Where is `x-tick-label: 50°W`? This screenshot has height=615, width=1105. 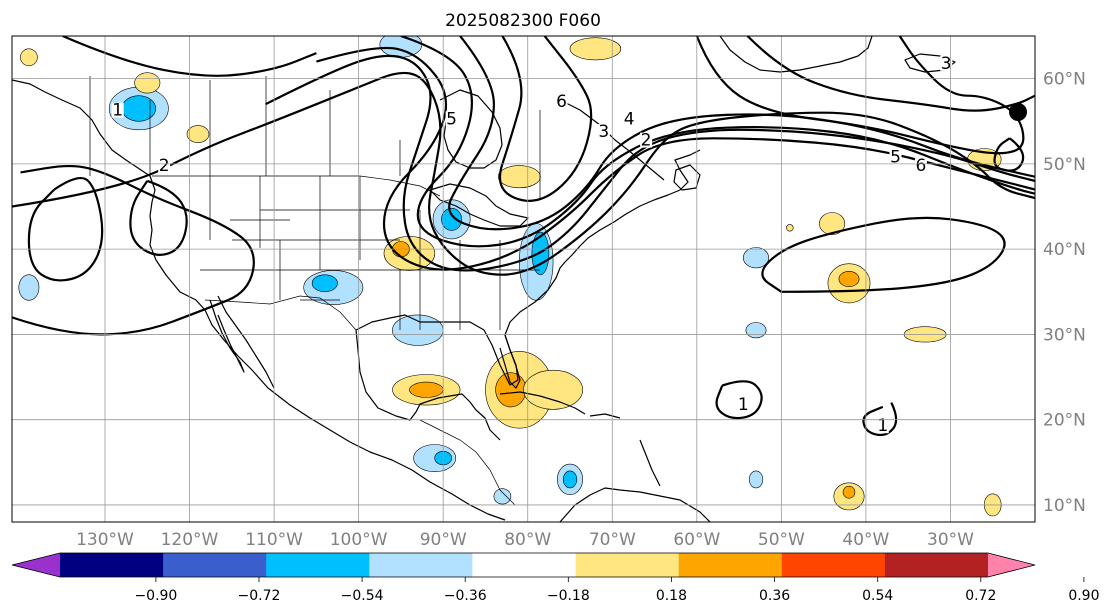
x-tick-label: 50°W is located at coordinates (781, 540).